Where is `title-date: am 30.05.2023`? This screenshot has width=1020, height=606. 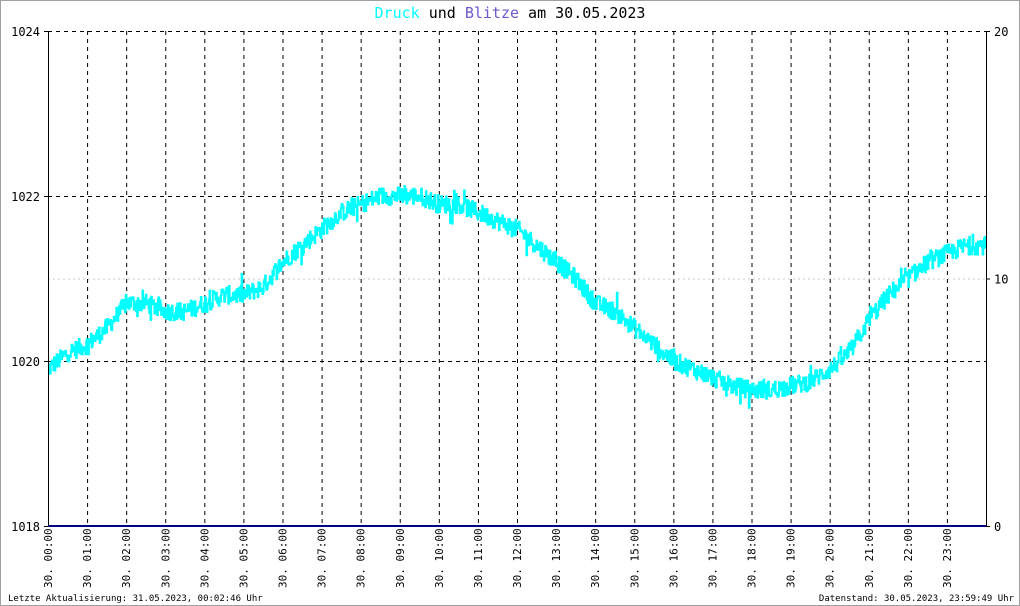
title-date: am 30.05.2023 is located at coordinates (582, 13).